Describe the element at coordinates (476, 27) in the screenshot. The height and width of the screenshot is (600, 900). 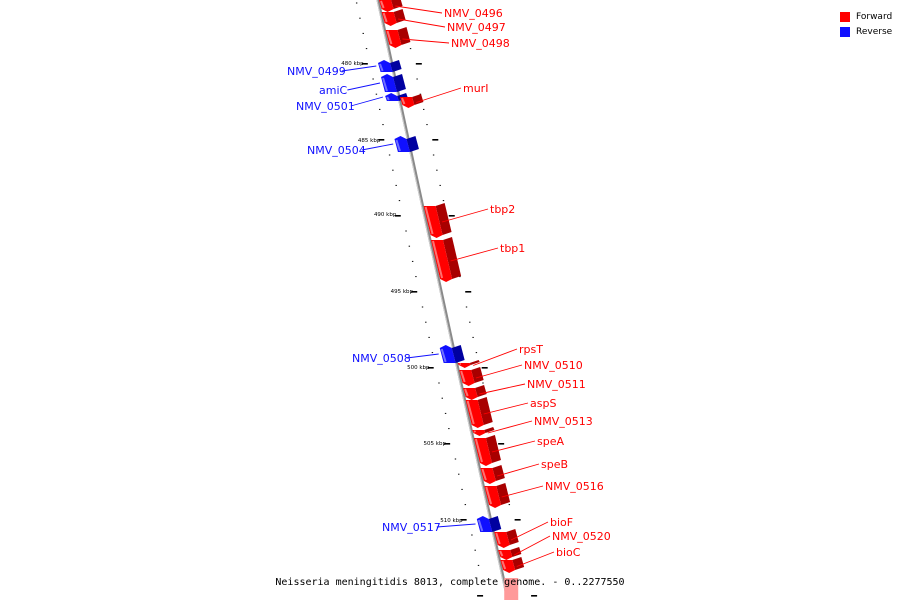
I see `gene-label: NMV_0497` at that location.